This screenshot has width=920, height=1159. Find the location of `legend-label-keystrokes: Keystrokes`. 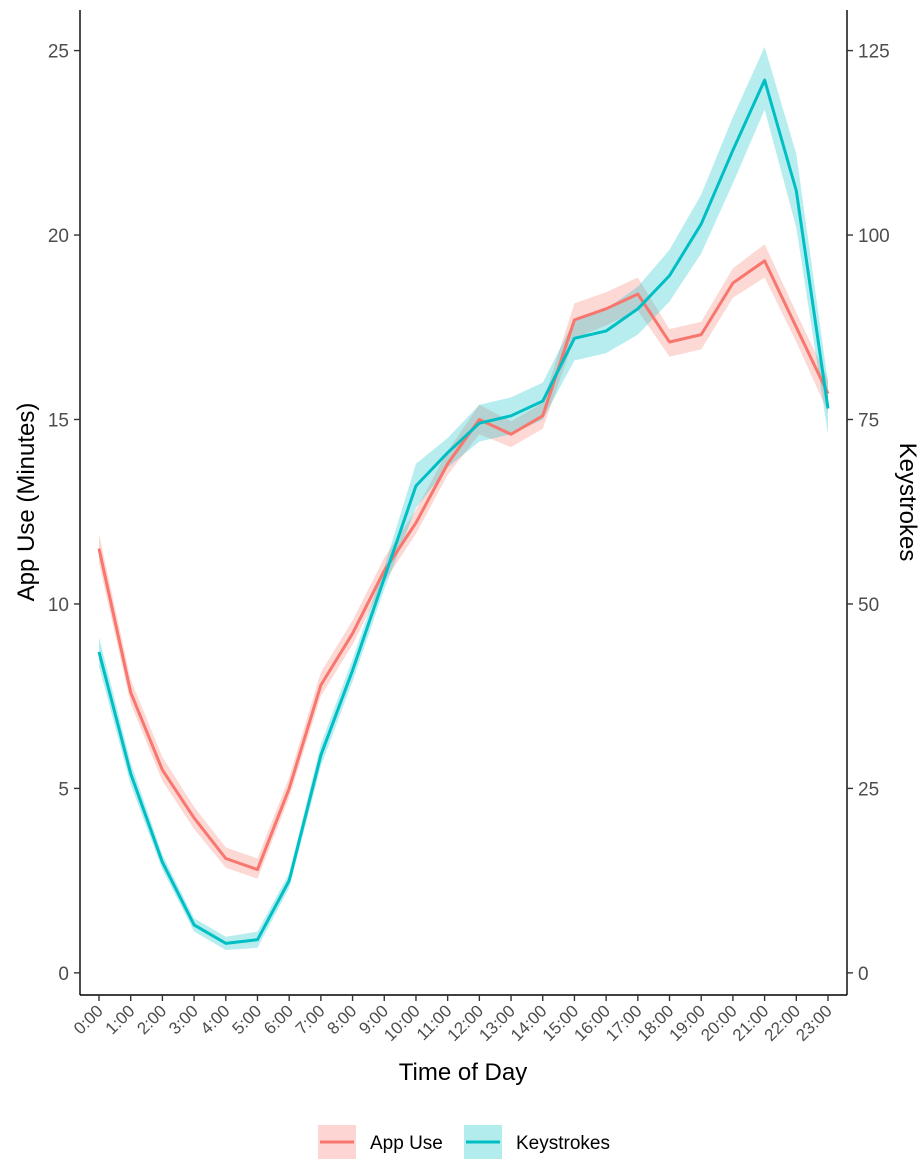

legend-label-keystrokes: Keystrokes is located at coordinates (563, 1143).